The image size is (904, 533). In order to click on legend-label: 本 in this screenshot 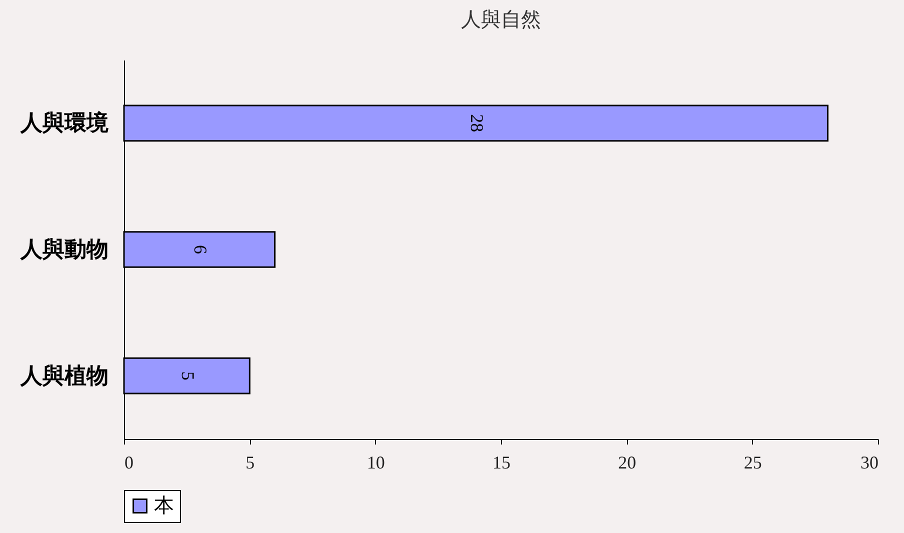, I will do `click(164, 506)`.